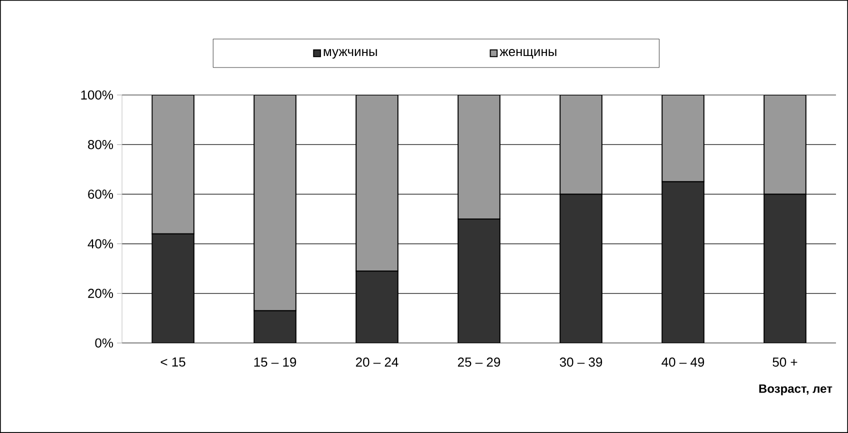 Image resolution: width=848 pixels, height=433 pixels. I want to click on y-tick-label: 100%, so click(97, 95).